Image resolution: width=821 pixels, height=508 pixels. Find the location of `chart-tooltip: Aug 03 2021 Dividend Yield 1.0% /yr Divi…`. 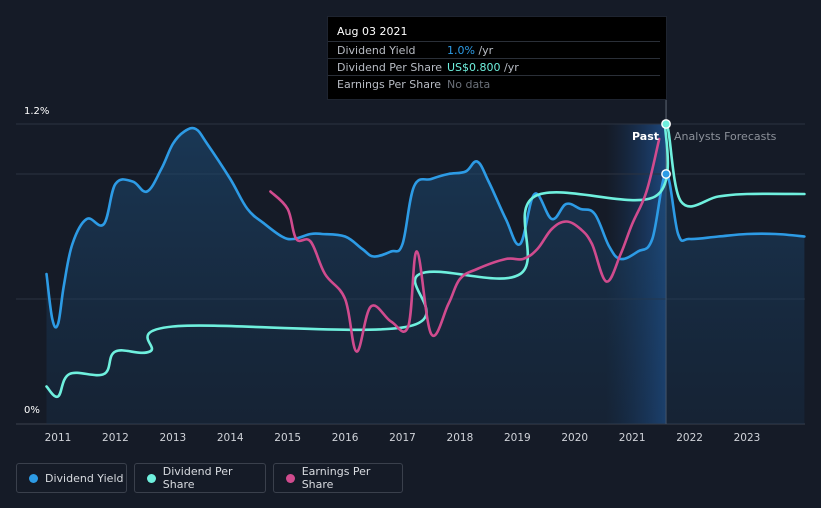

chart-tooltip: Aug 03 2021 Dividend Yield 1.0% /yr Divi… is located at coordinates (497, 58).